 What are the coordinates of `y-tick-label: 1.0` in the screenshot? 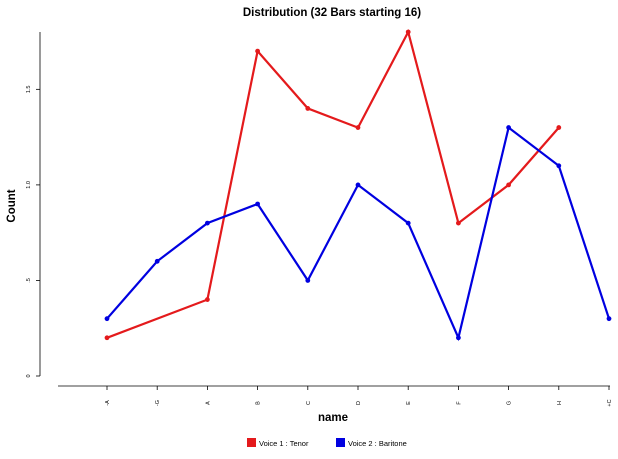 It's located at (29, 185).